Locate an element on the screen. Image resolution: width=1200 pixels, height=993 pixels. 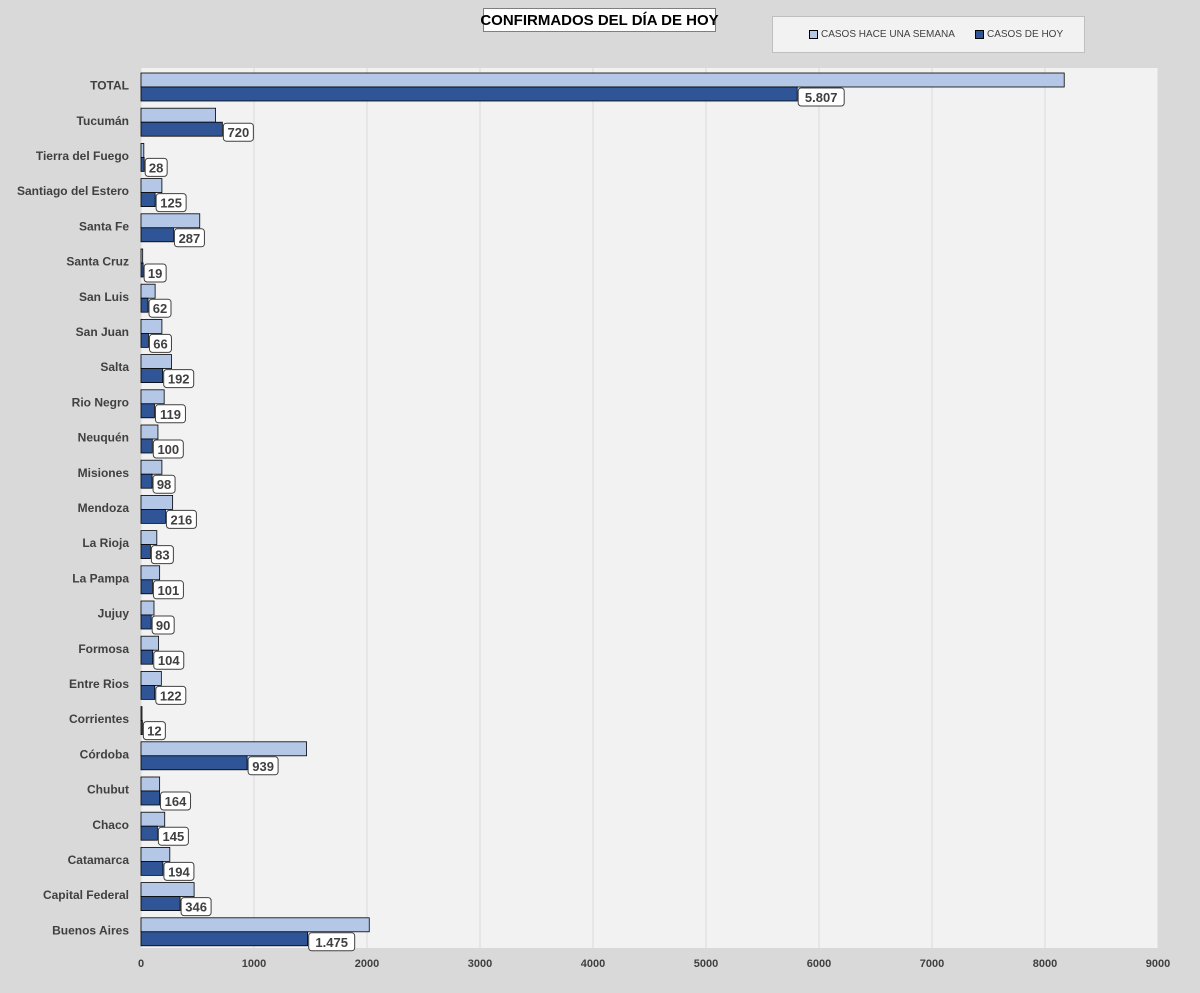
legend-label-week: CASOS HACE UNA SEMANA is located at coordinates (888, 34).